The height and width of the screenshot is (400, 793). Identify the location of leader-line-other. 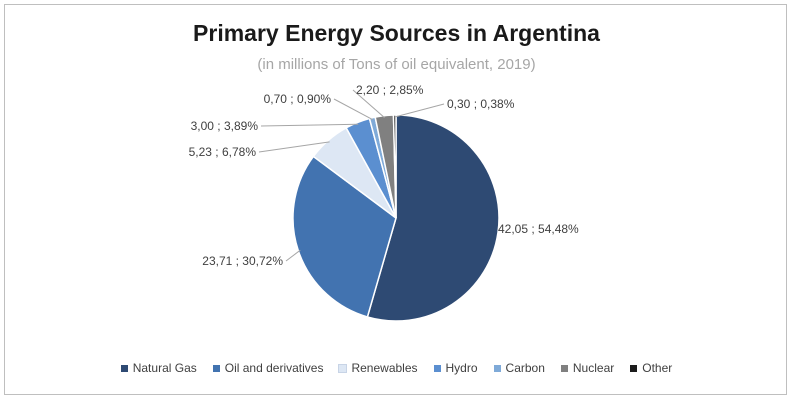
(419, 110).